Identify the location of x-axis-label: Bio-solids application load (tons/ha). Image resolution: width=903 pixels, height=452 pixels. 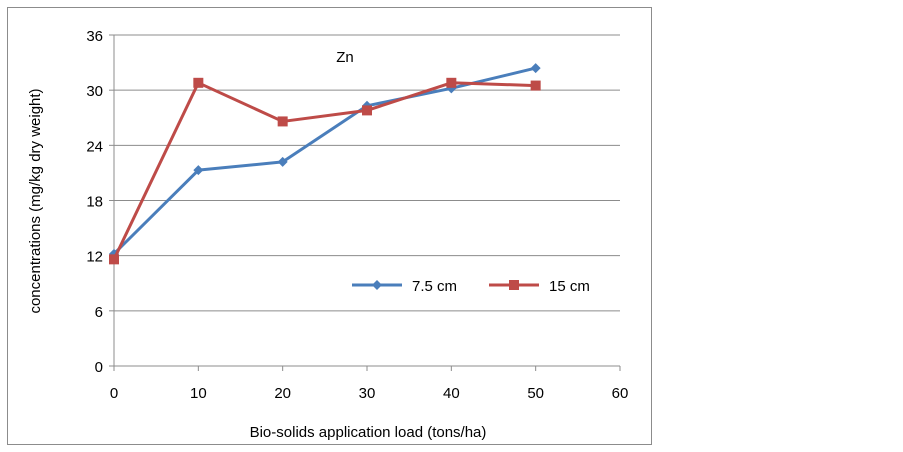
(368, 432).